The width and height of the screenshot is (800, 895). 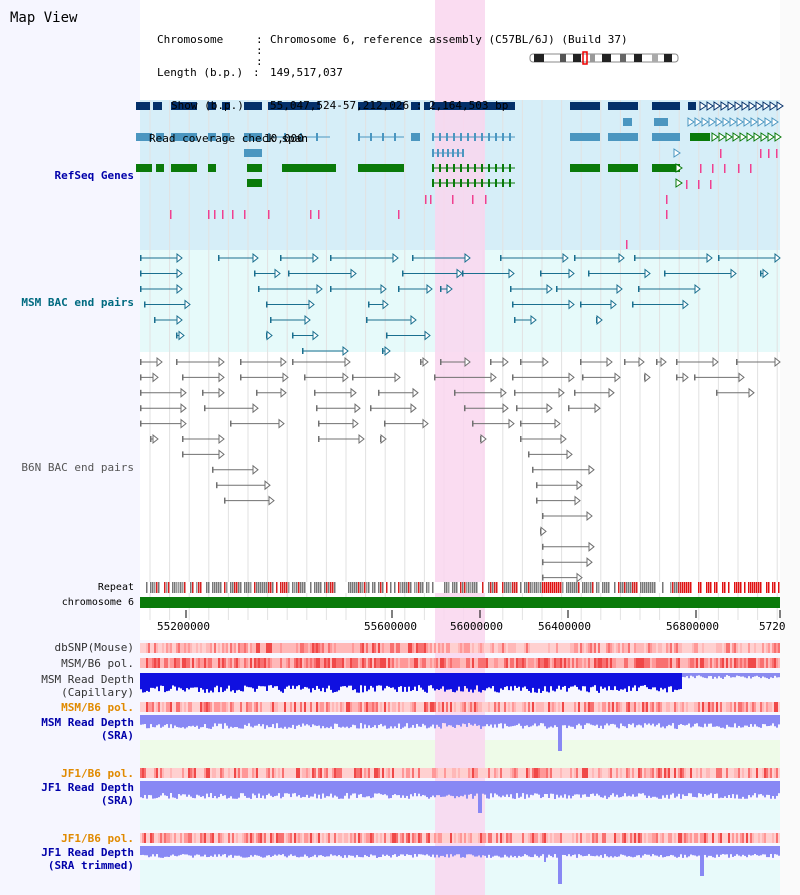 I want to click on track-label-msm-bac: MSM BAC end pairs, so click(x=77, y=302).